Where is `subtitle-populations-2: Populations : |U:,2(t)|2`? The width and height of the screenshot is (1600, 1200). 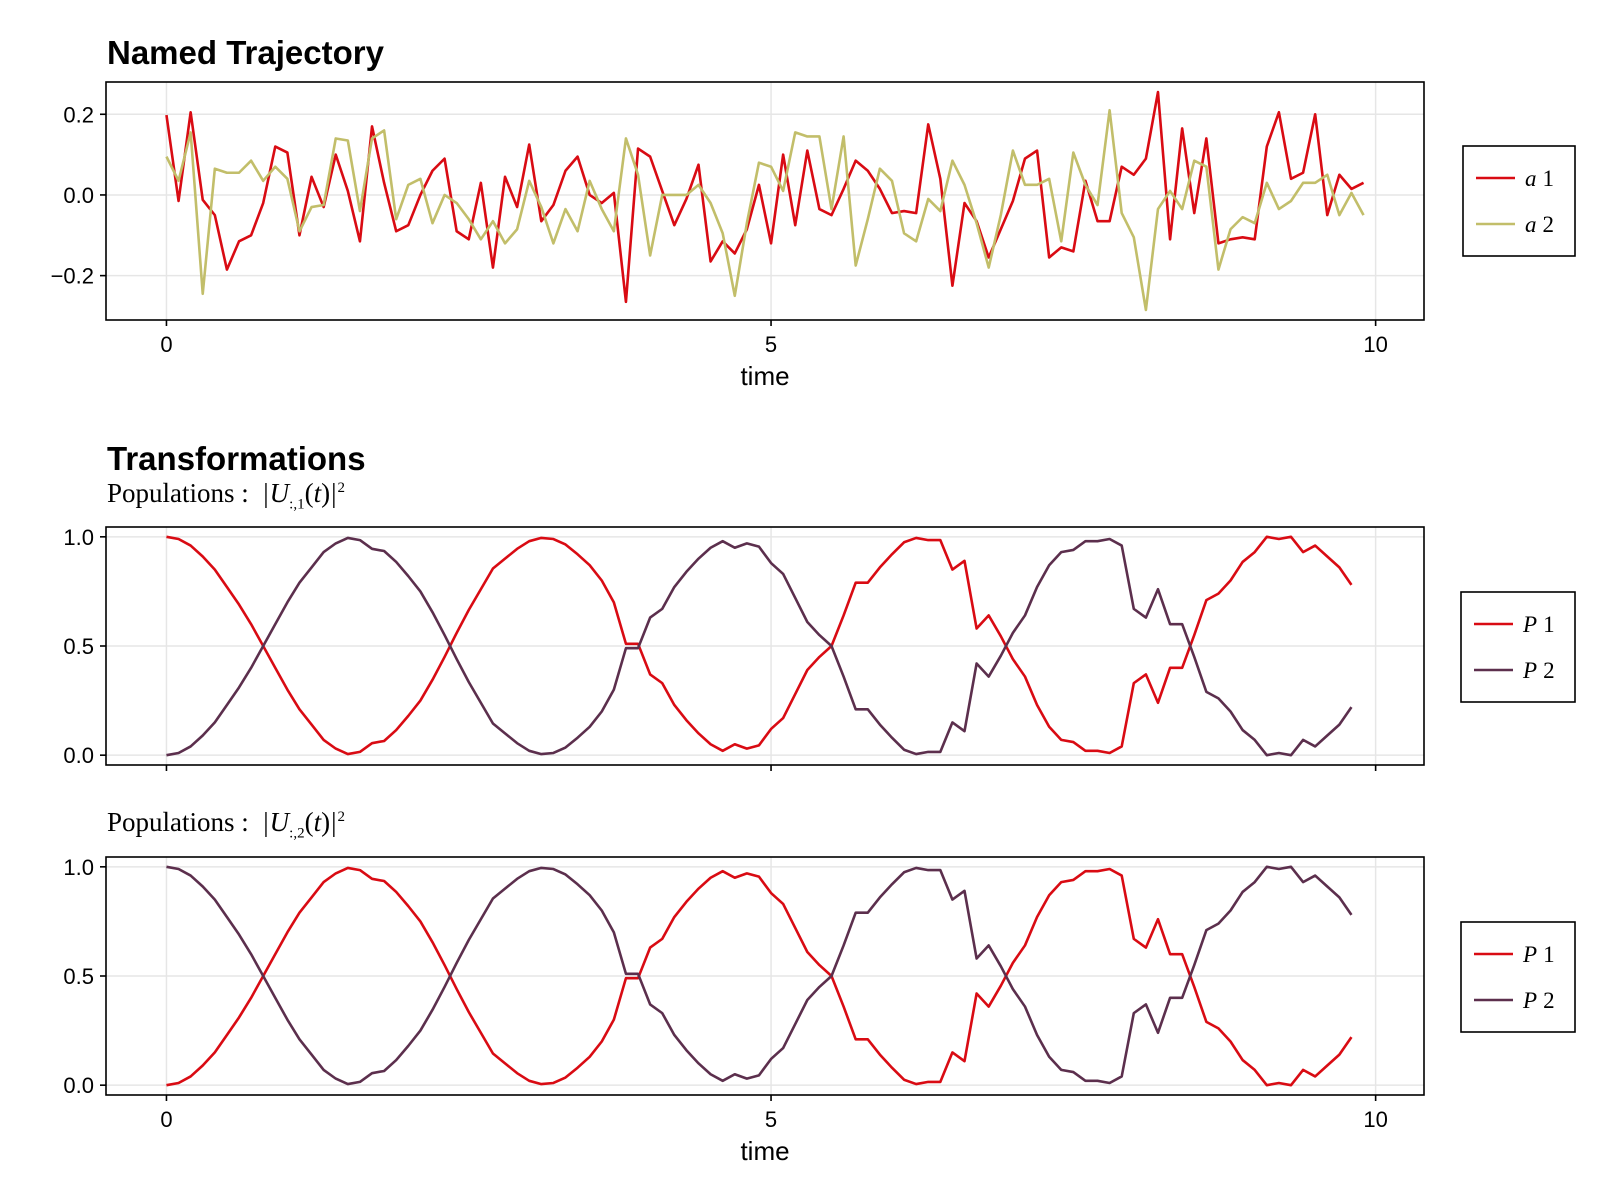 subtitle-populations-2: Populations : |U:,2(t)|2 is located at coordinates (226, 824).